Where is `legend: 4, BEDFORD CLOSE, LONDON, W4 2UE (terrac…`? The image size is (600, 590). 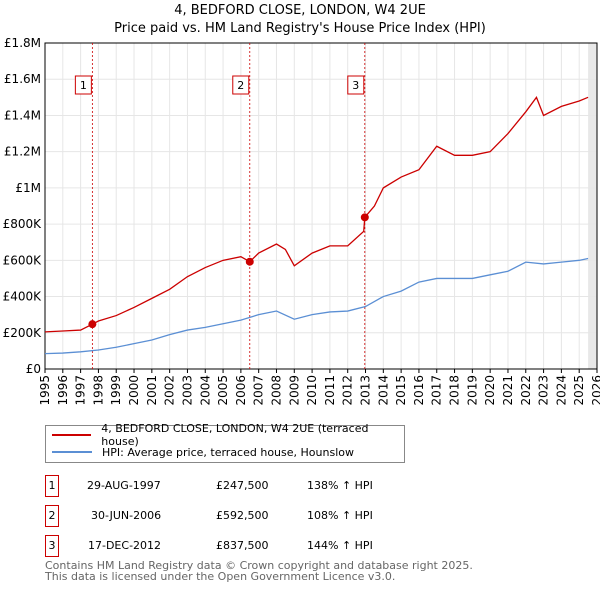 legend: 4, BEDFORD CLOSE, LONDON, W4 2UE (terrac… is located at coordinates (225, 442).